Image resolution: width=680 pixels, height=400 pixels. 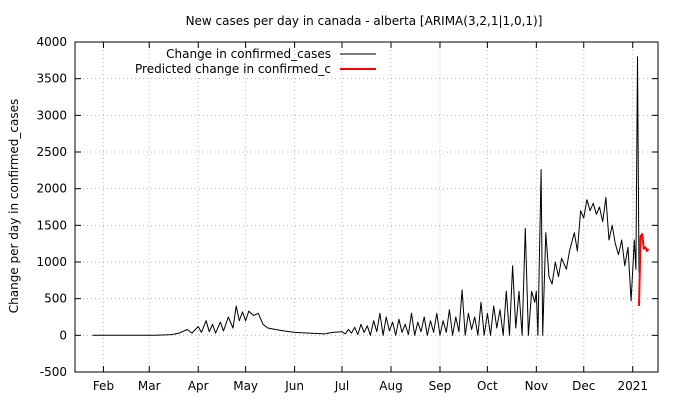 I want to click on y-tick-label: 3000, so click(x=51, y=115).